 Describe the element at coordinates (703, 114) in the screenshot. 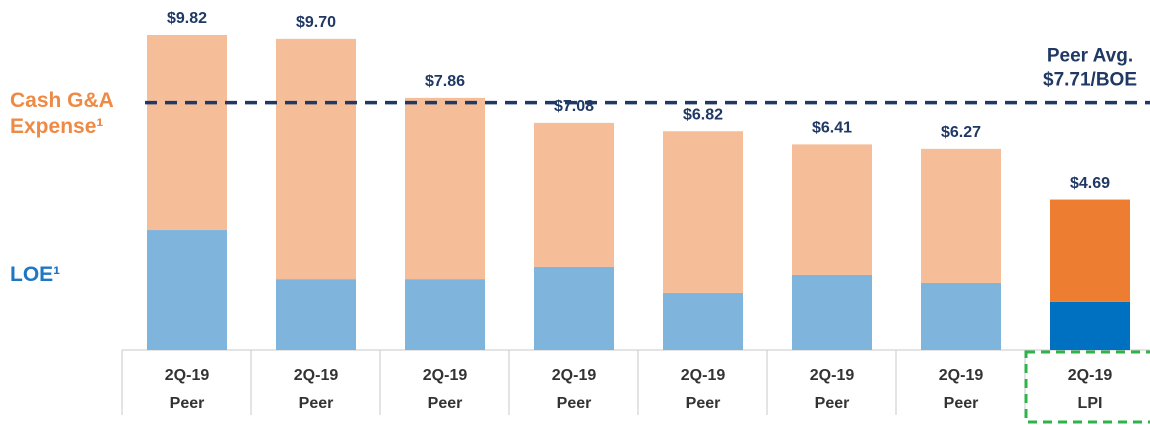

I see `value-label: $6.82` at that location.